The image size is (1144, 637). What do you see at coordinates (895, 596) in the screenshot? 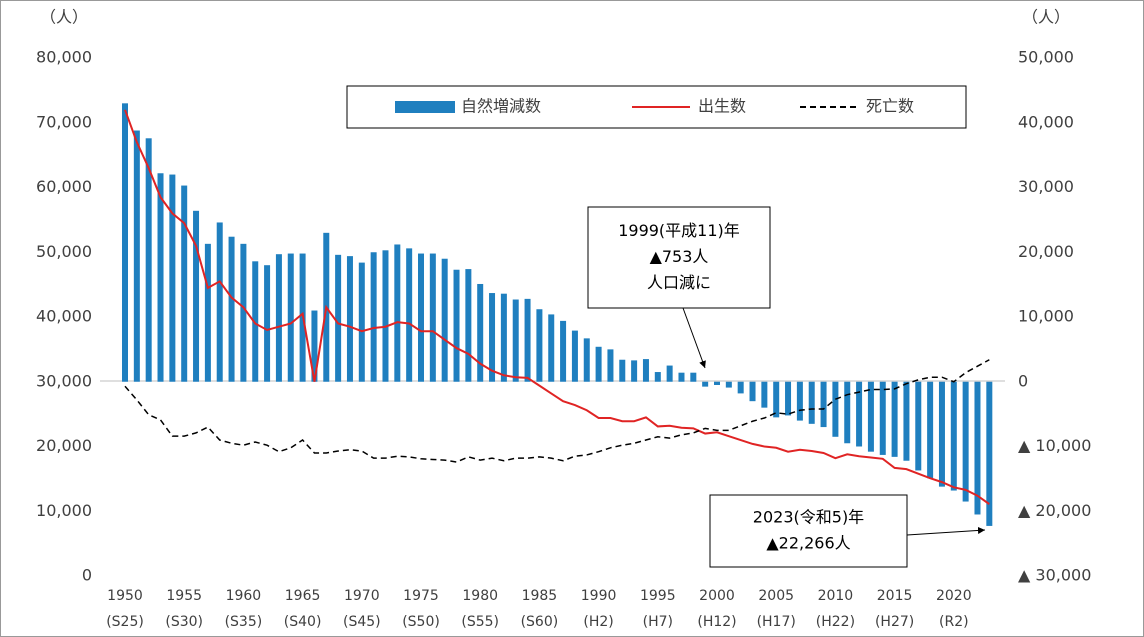
I see `x-tick-label: 2015` at bounding box center [895, 596].